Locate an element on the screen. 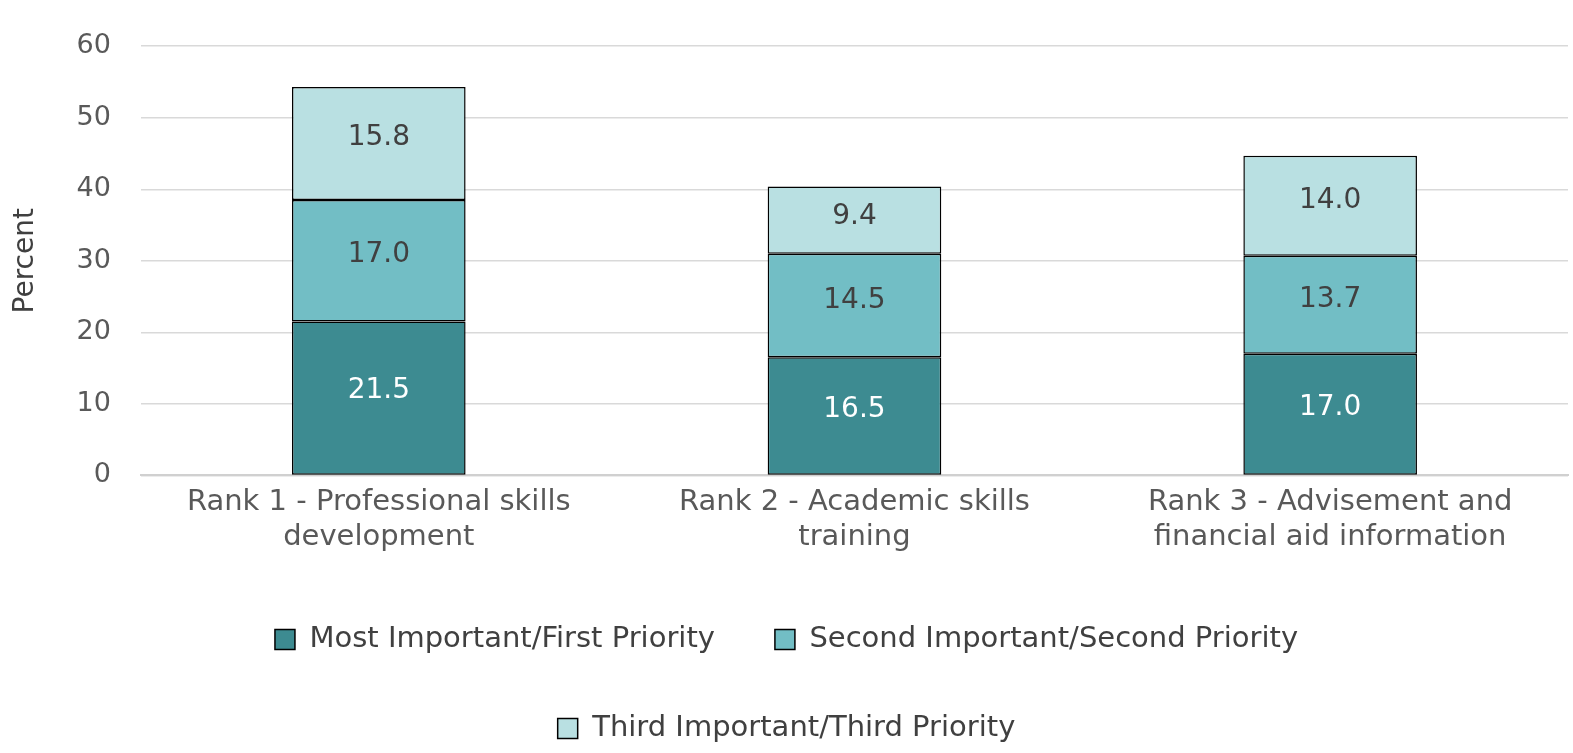 This screenshot has width=1573, height=753. y-tick-label: 30 is located at coordinates (93, 258).